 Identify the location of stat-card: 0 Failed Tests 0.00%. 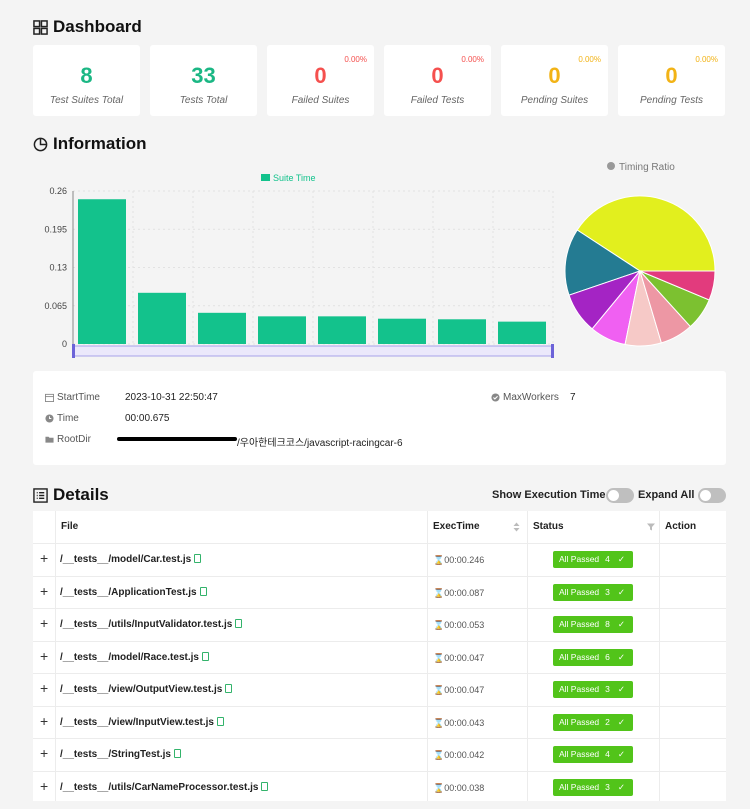
(437, 80).